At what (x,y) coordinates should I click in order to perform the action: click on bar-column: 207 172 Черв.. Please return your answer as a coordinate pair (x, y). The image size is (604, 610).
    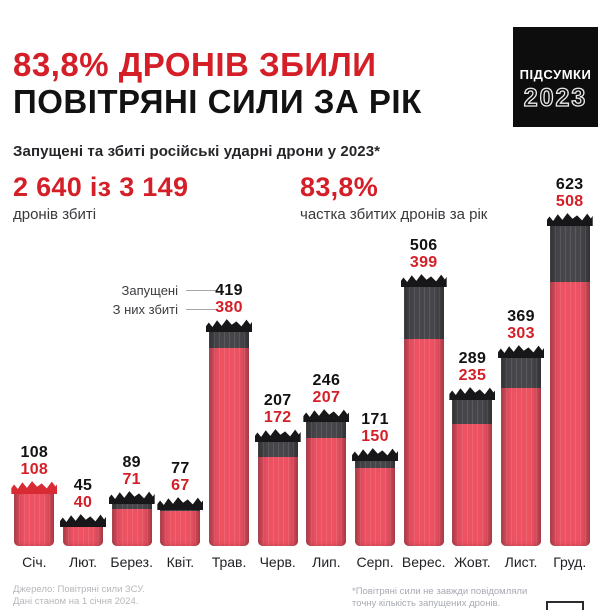
    Looking at the image, I should click on (277, 370).